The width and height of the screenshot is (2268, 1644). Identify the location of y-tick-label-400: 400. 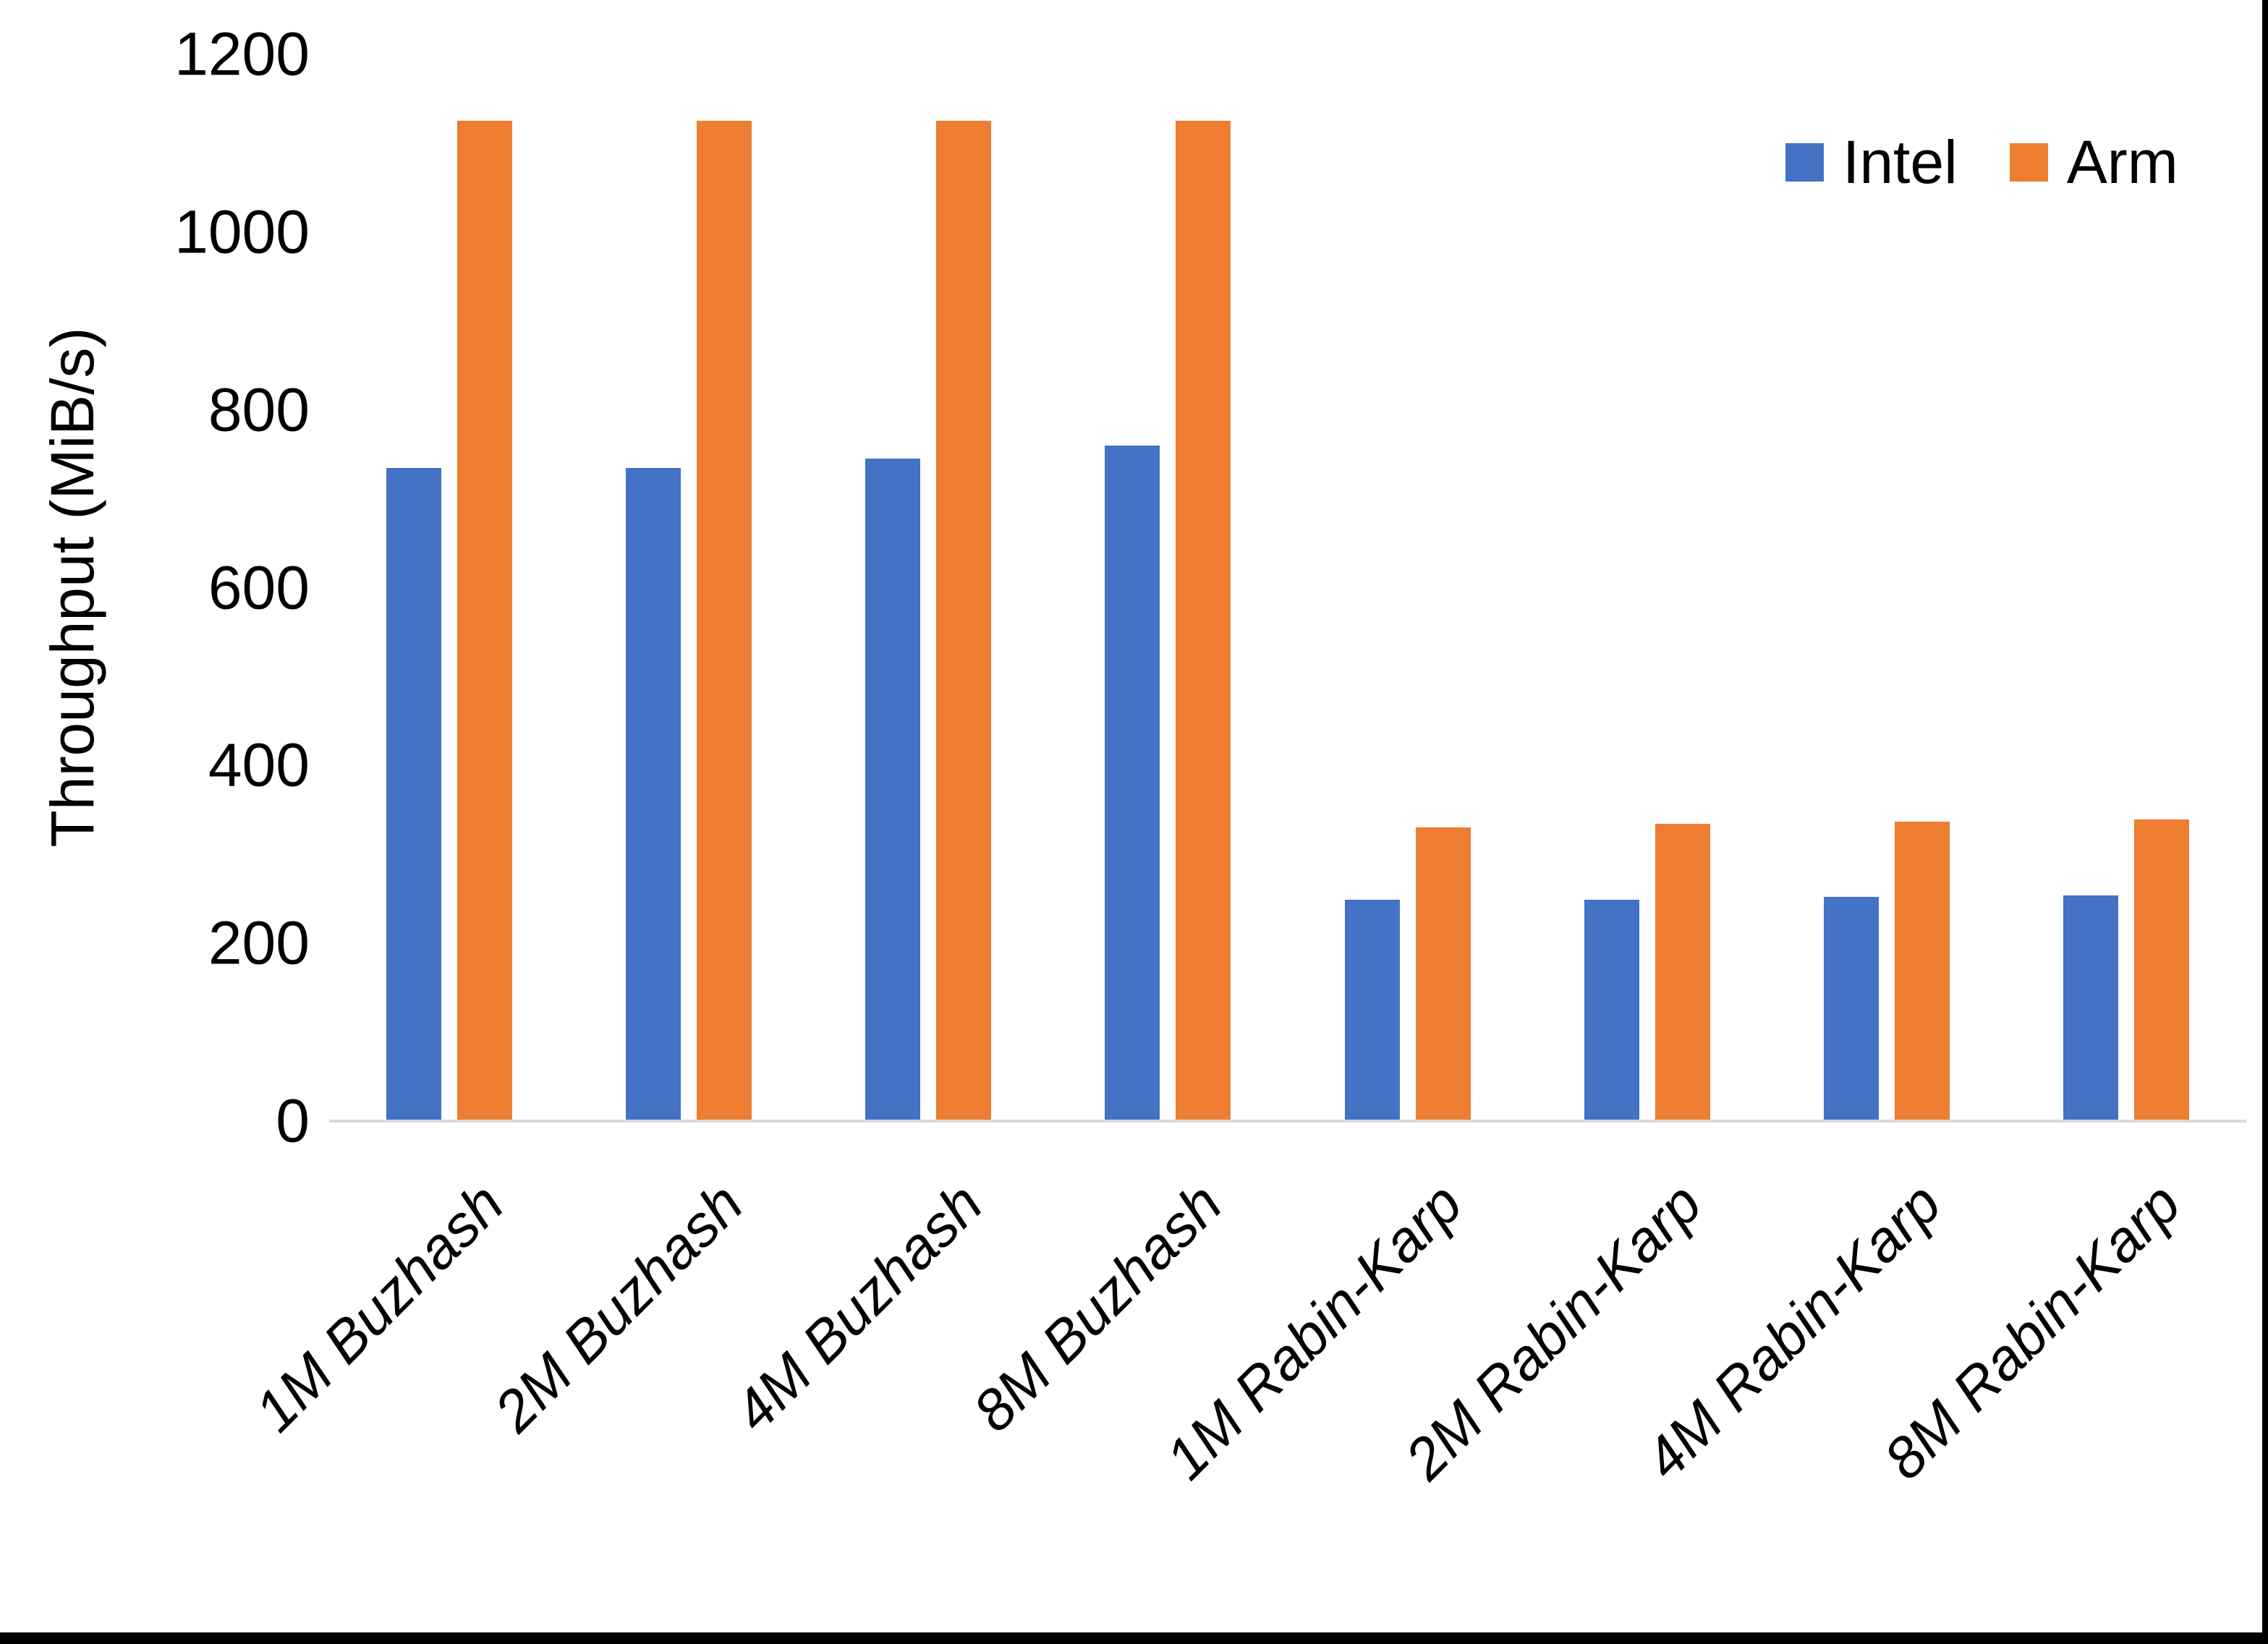
(259, 765).